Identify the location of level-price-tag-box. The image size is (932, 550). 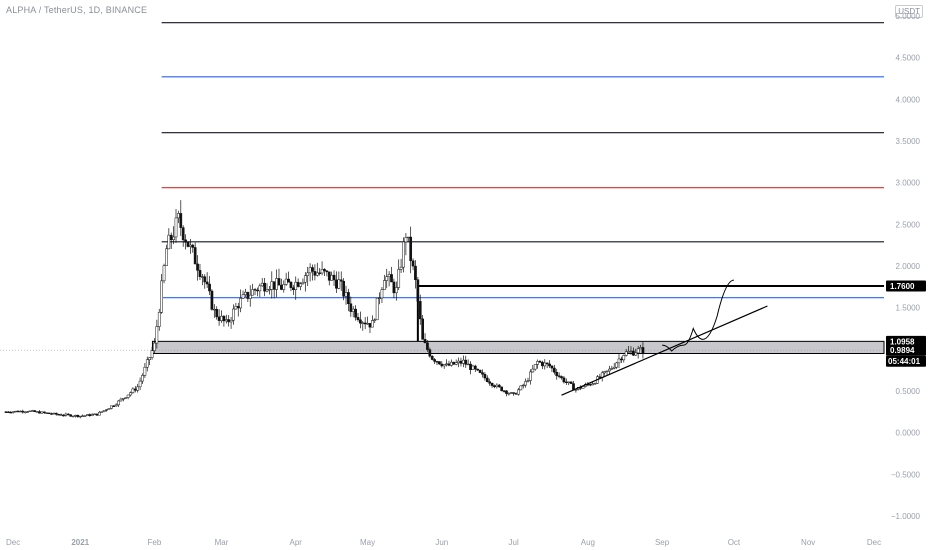
(906, 286).